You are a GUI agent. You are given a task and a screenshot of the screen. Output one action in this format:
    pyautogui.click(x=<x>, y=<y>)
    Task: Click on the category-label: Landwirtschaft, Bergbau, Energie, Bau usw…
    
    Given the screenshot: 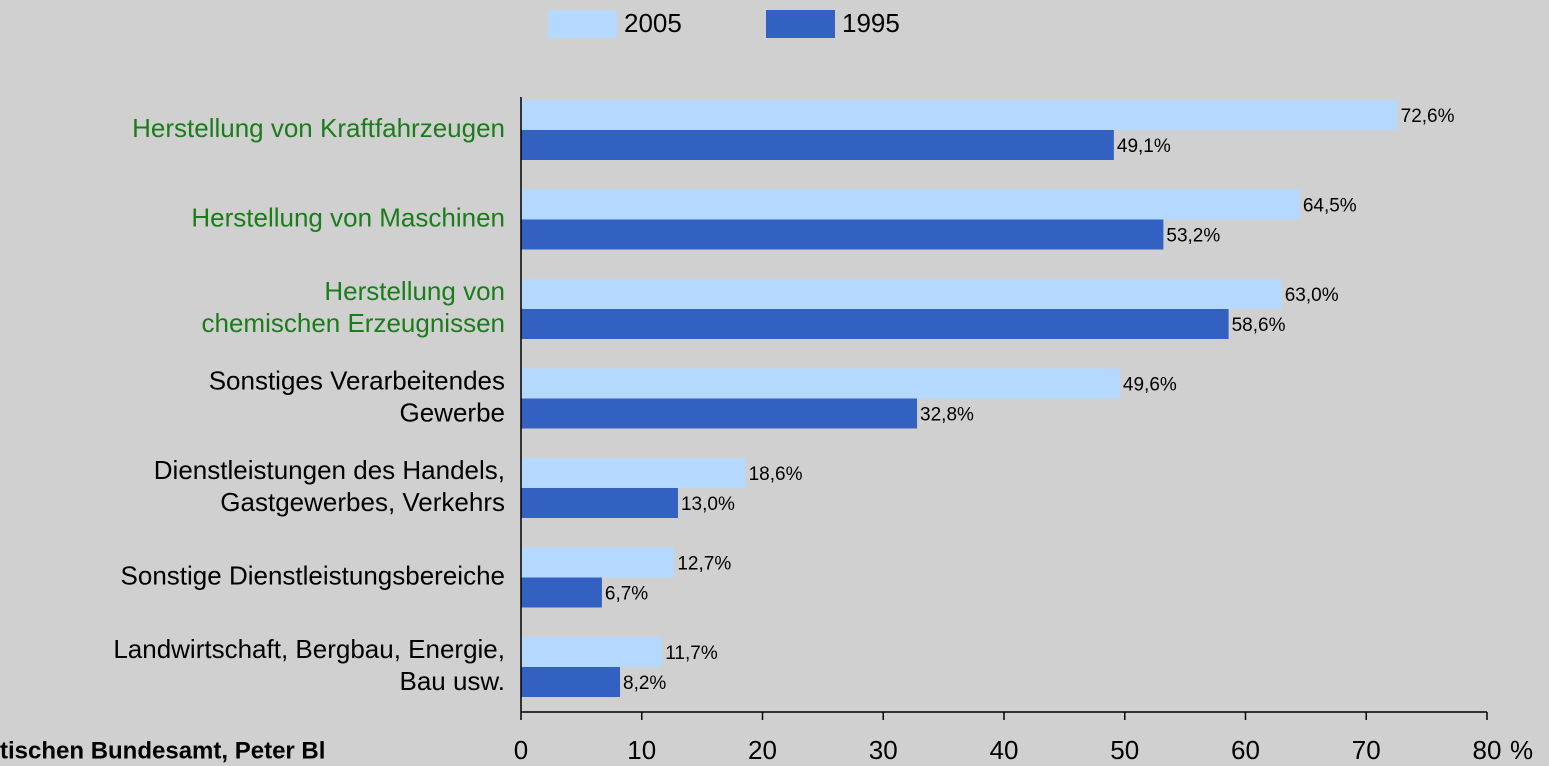 What is the action you would take?
    pyautogui.click(x=309, y=665)
    